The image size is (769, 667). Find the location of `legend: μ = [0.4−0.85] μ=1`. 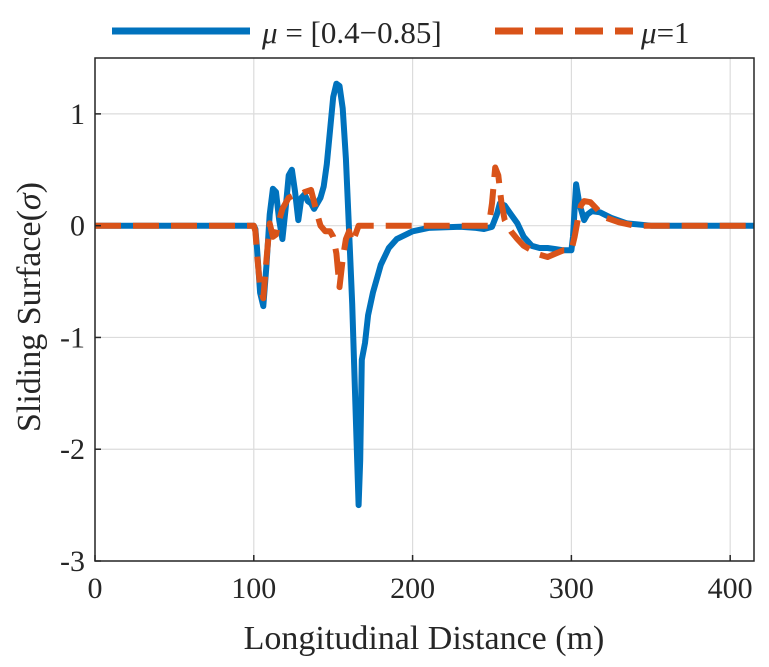

legend: μ = [0.4−0.85] μ=1 is located at coordinates (401, 32).